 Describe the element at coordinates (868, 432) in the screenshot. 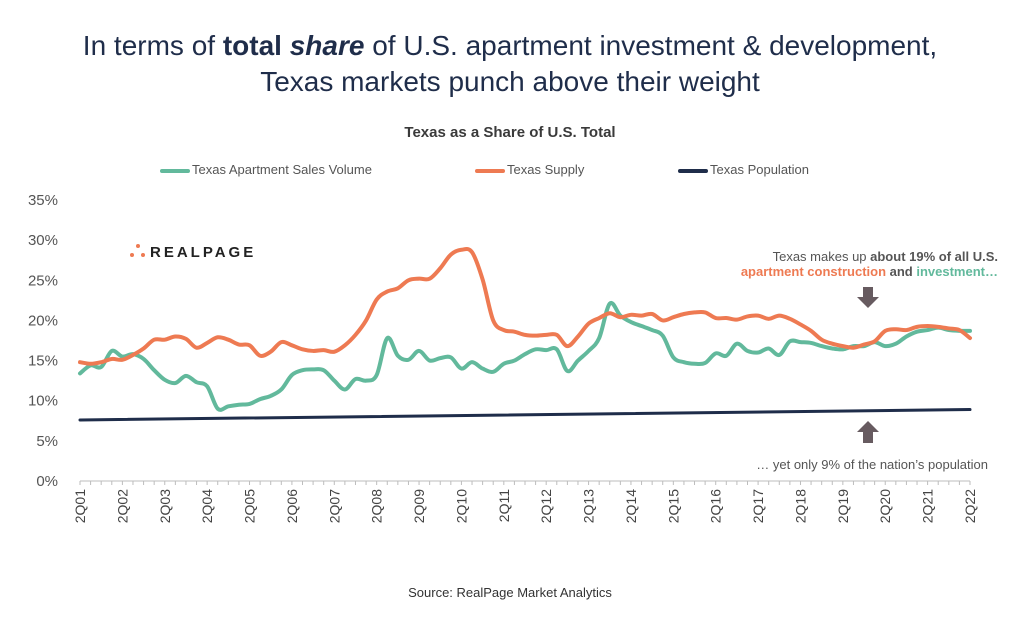

I see `arrow-up-icon` at that location.